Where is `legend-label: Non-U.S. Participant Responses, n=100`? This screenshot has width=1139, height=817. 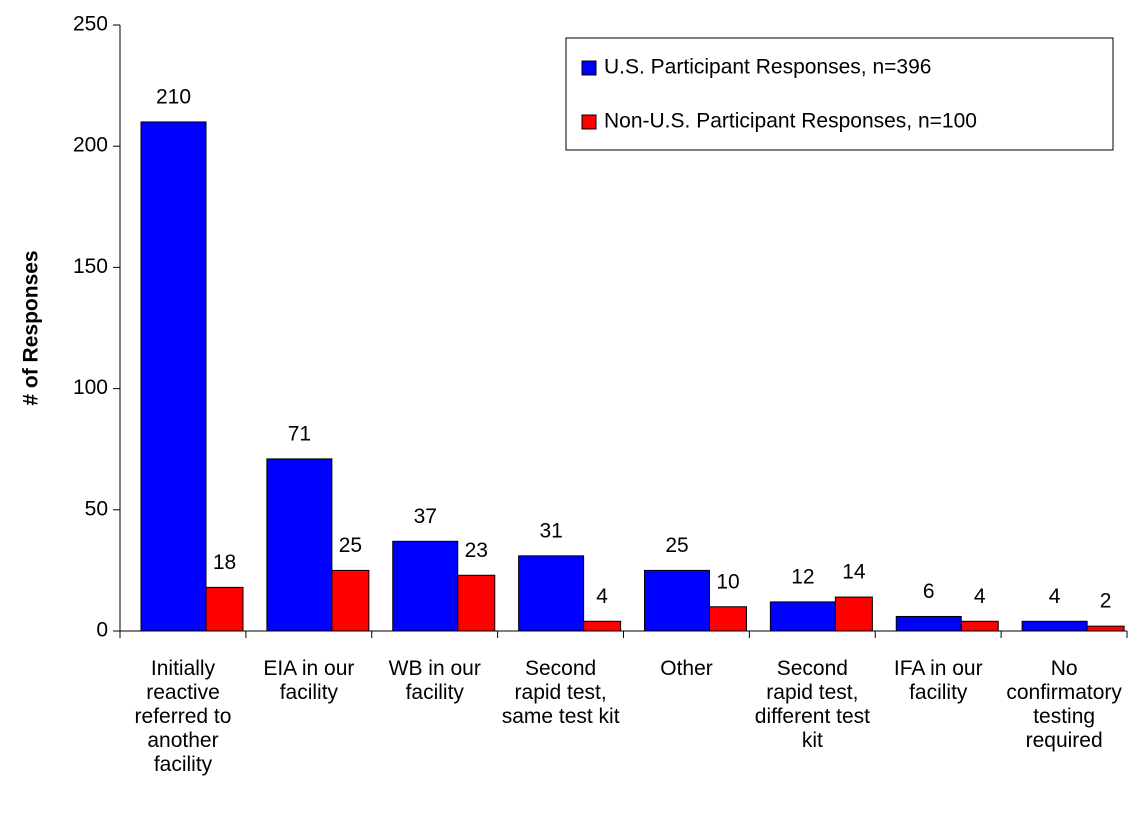
legend-label: Non-U.S. Participant Responses, n=100 is located at coordinates (790, 121).